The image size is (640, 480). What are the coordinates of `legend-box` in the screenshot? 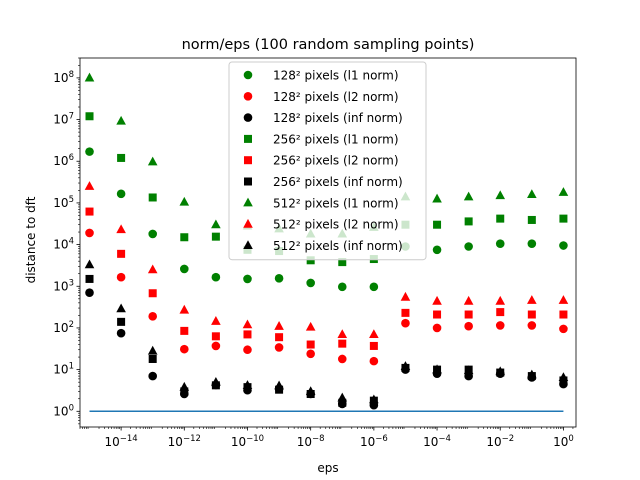 It's located at (327, 161).